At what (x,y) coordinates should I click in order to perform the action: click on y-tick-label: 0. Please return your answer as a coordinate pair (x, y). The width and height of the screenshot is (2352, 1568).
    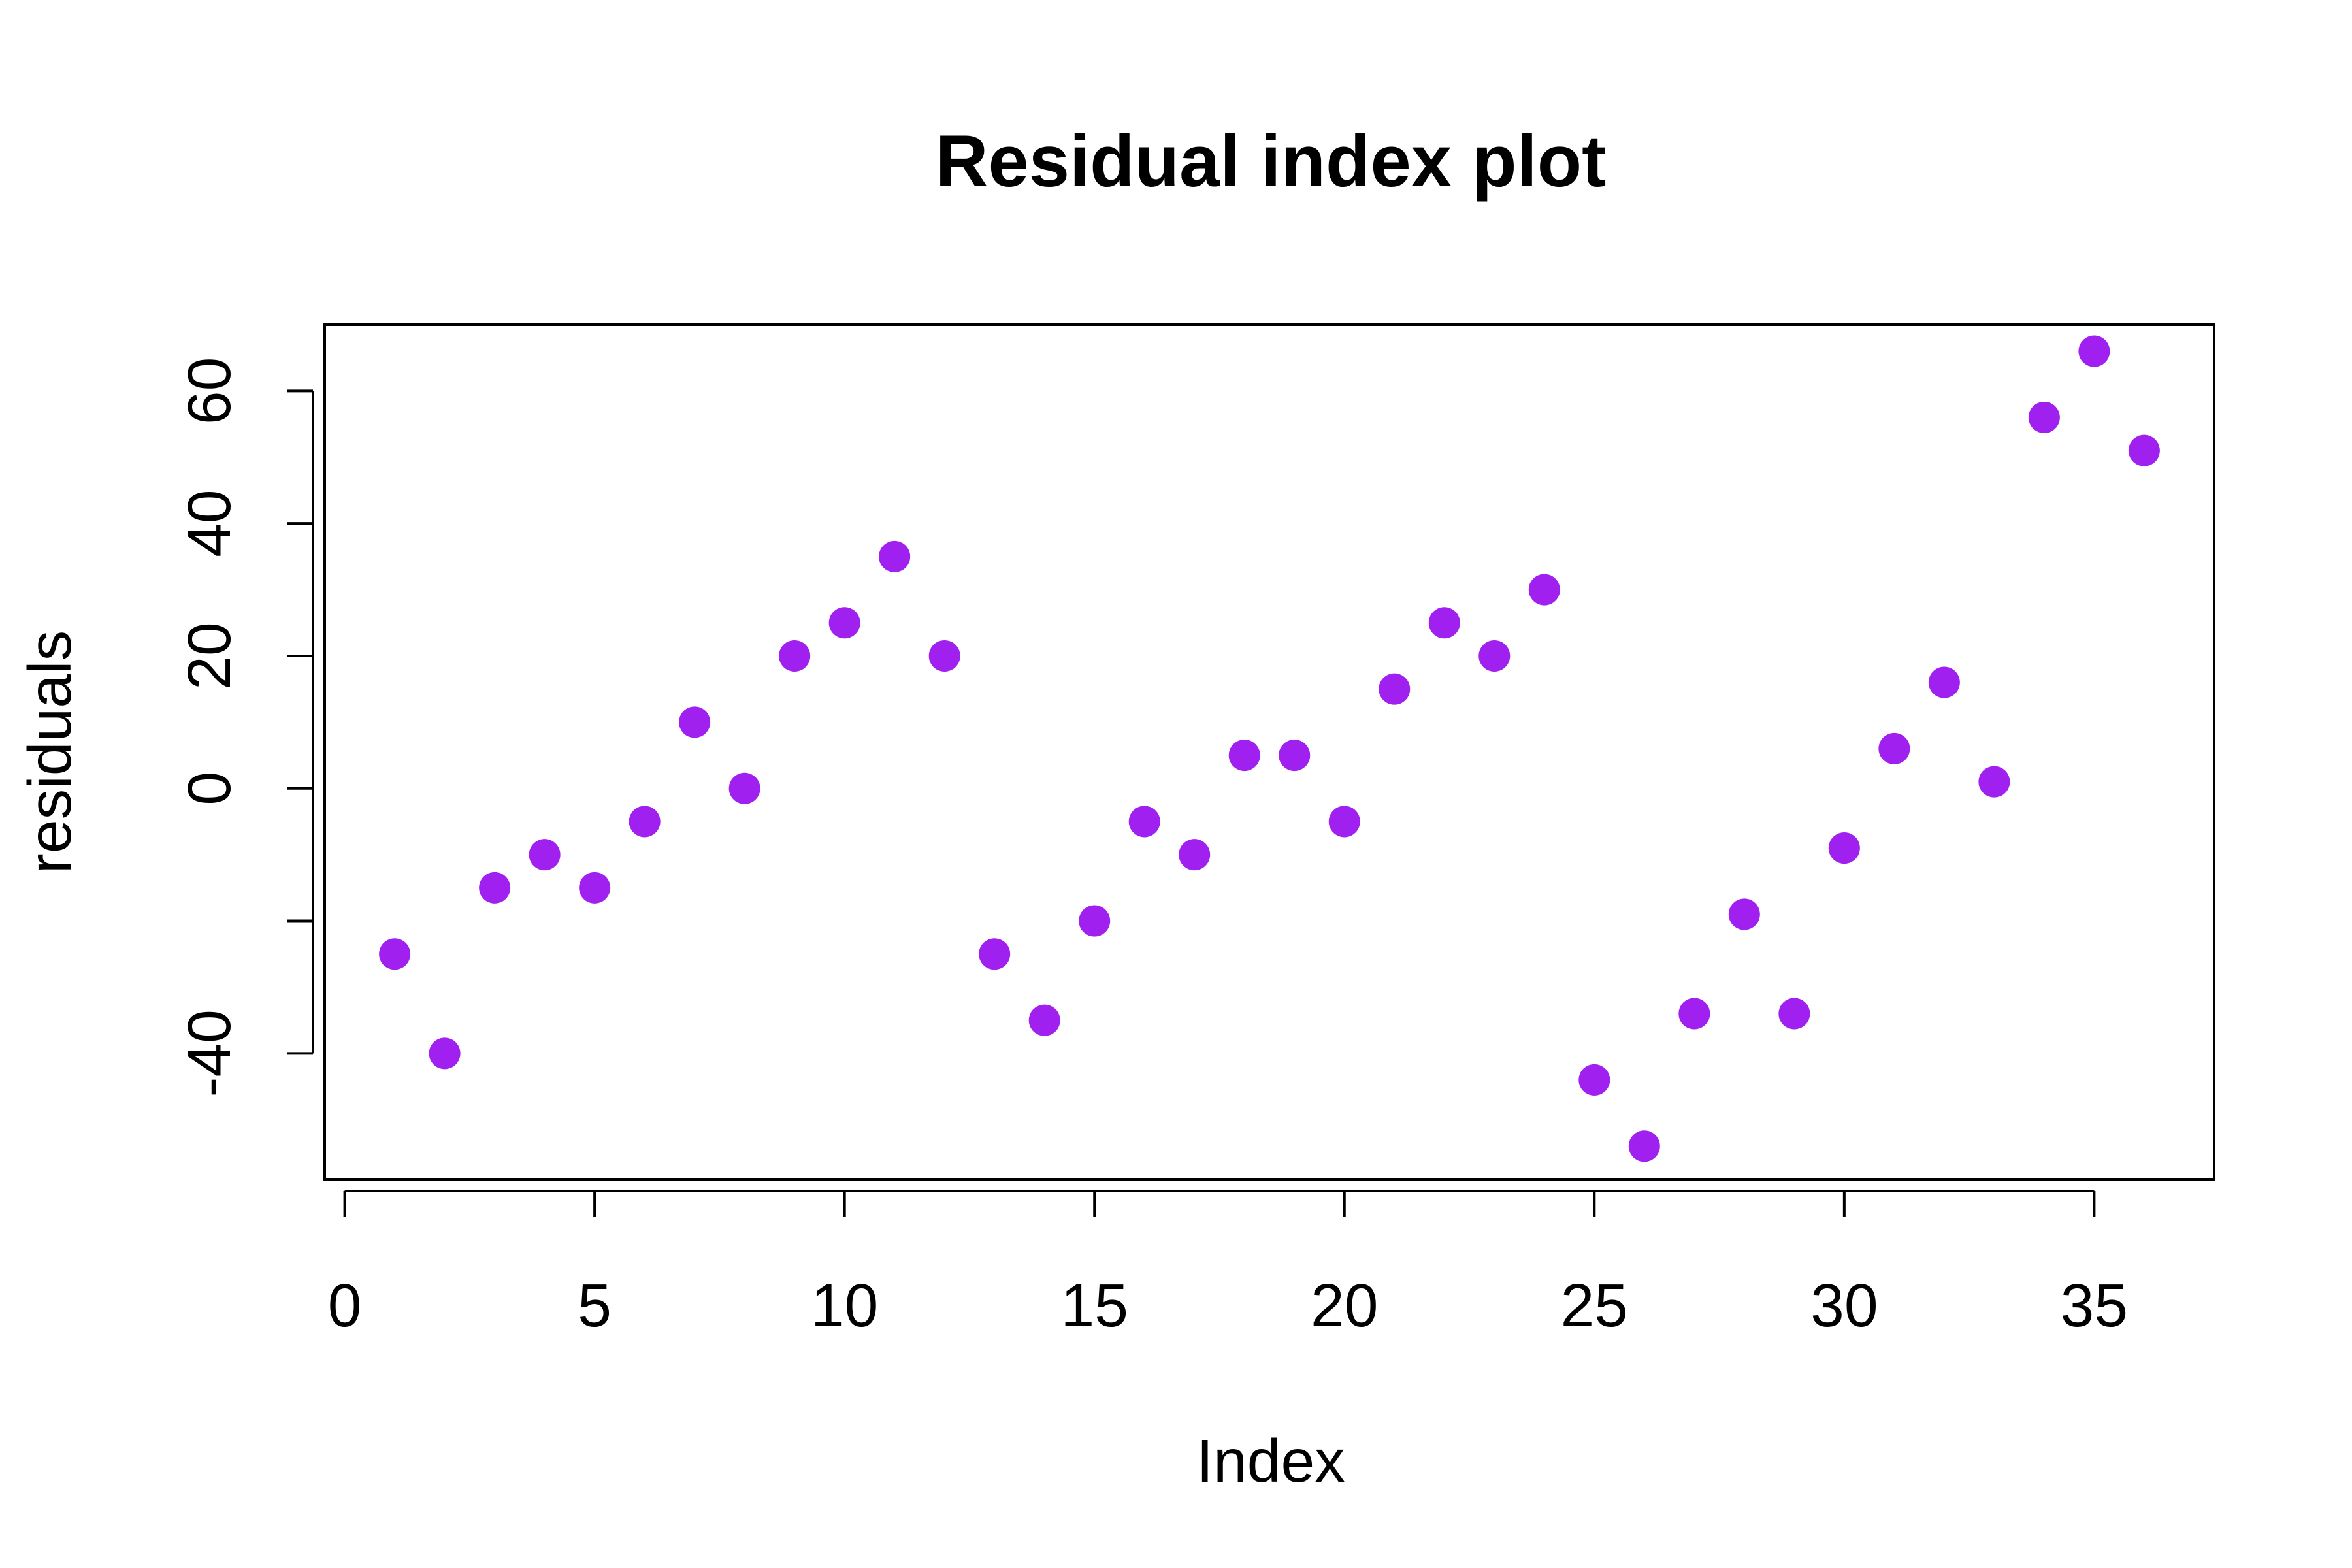
    Looking at the image, I should click on (209, 789).